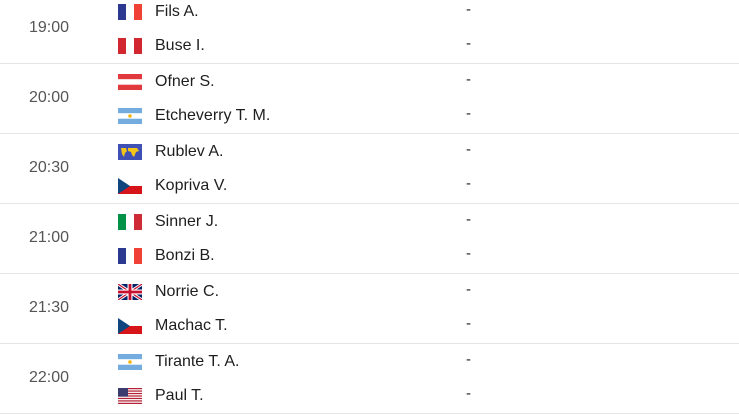  I want to click on italy-flag-icon, so click(130, 222).